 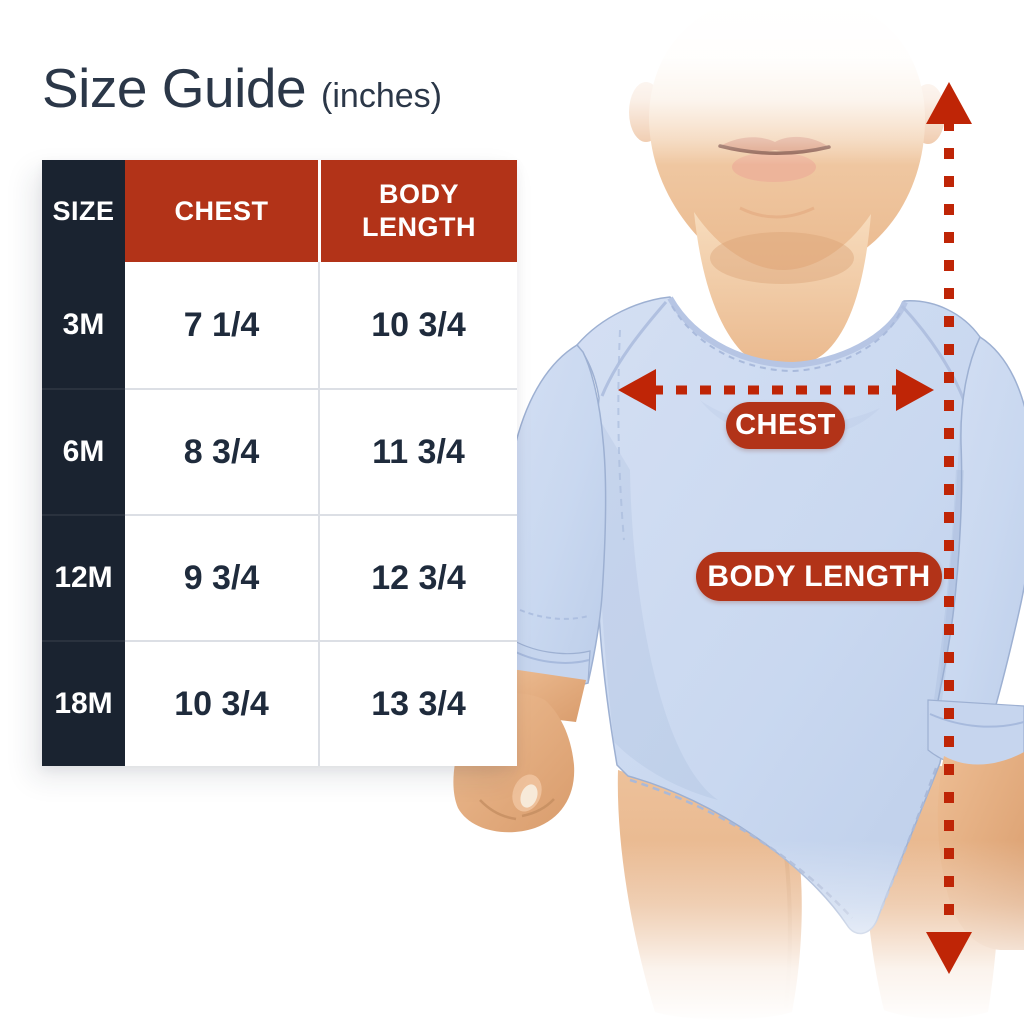 What do you see at coordinates (417, 703) in the screenshot?
I see `cell-18m-body-length: 13 3/4` at bounding box center [417, 703].